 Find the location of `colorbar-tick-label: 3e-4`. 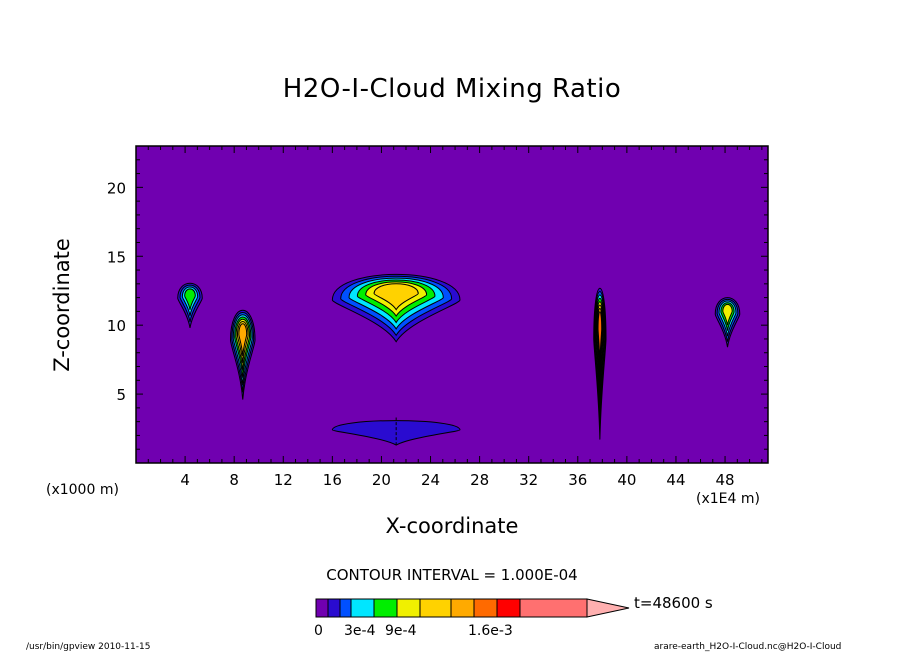

colorbar-tick-label: 3e-4 is located at coordinates (360, 631).